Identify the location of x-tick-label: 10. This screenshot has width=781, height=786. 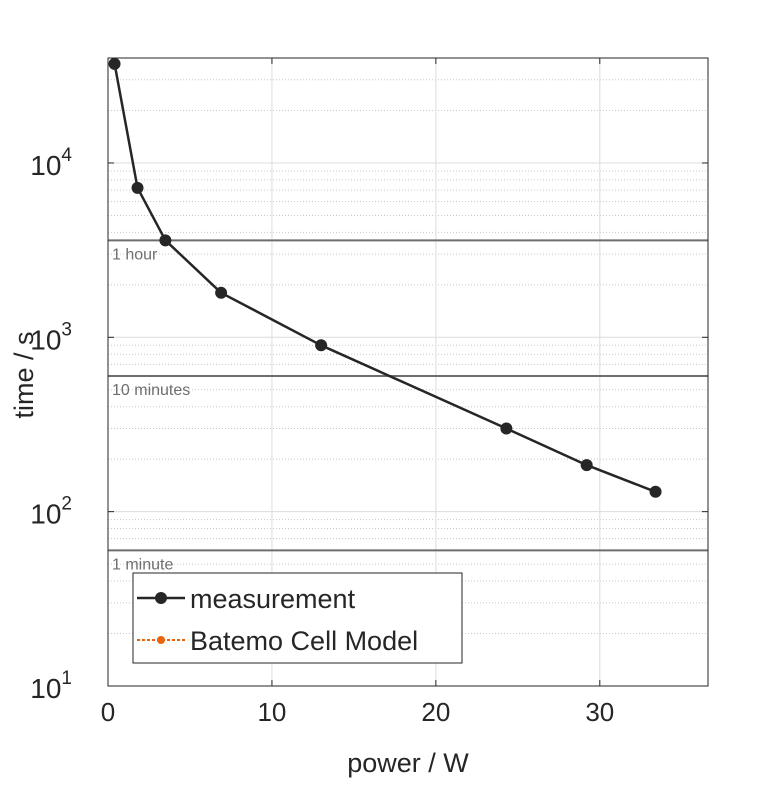
(271, 712).